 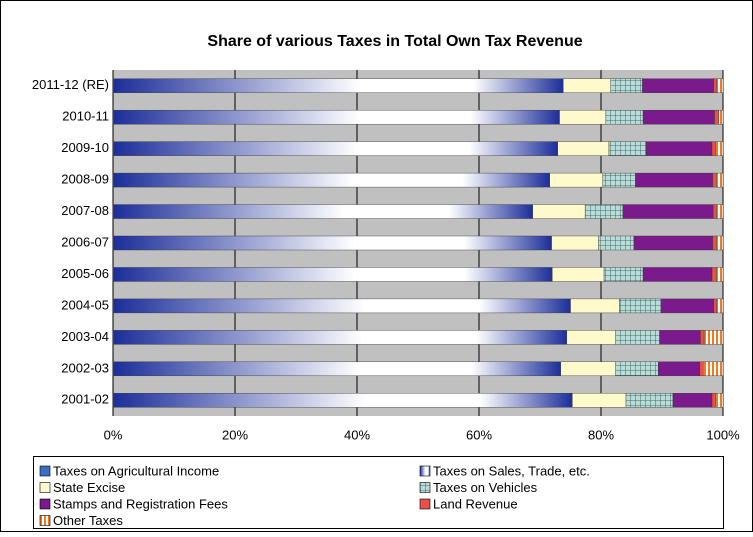 What do you see at coordinates (85, 273) in the screenshot?
I see `y-tick-label: 2005-06` at bounding box center [85, 273].